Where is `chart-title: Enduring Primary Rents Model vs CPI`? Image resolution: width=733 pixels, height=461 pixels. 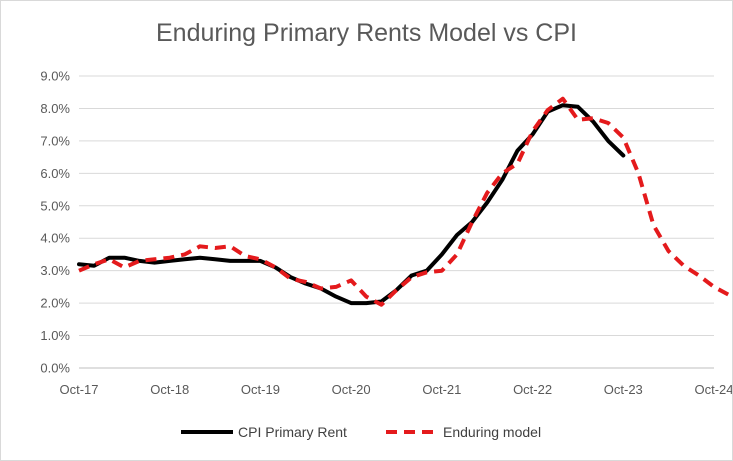 chart-title: Enduring Primary Rents Model vs CPI is located at coordinates (366, 33).